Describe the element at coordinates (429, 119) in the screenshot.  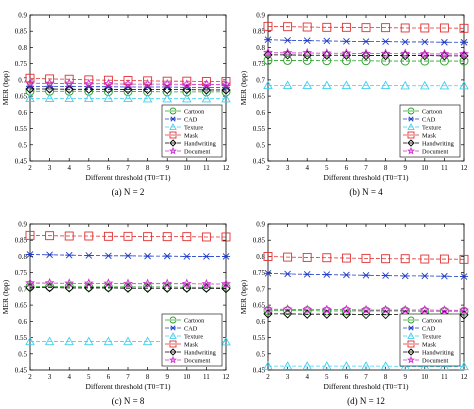
I see `legend-label: CAD` at that location.